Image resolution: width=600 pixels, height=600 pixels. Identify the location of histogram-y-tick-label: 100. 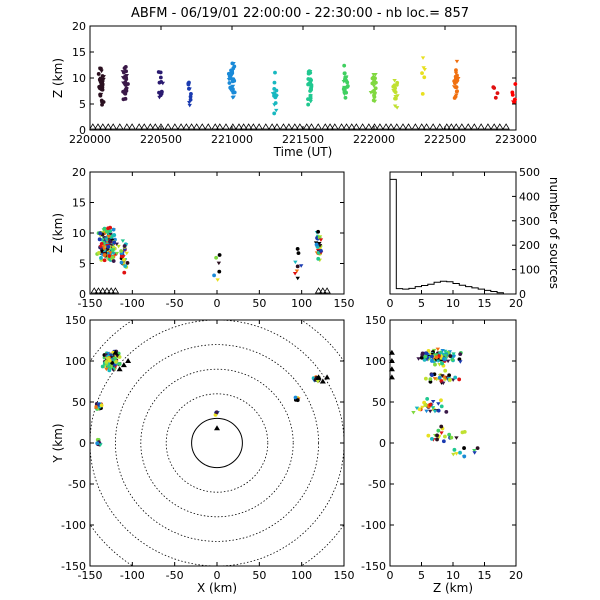
(529, 270).